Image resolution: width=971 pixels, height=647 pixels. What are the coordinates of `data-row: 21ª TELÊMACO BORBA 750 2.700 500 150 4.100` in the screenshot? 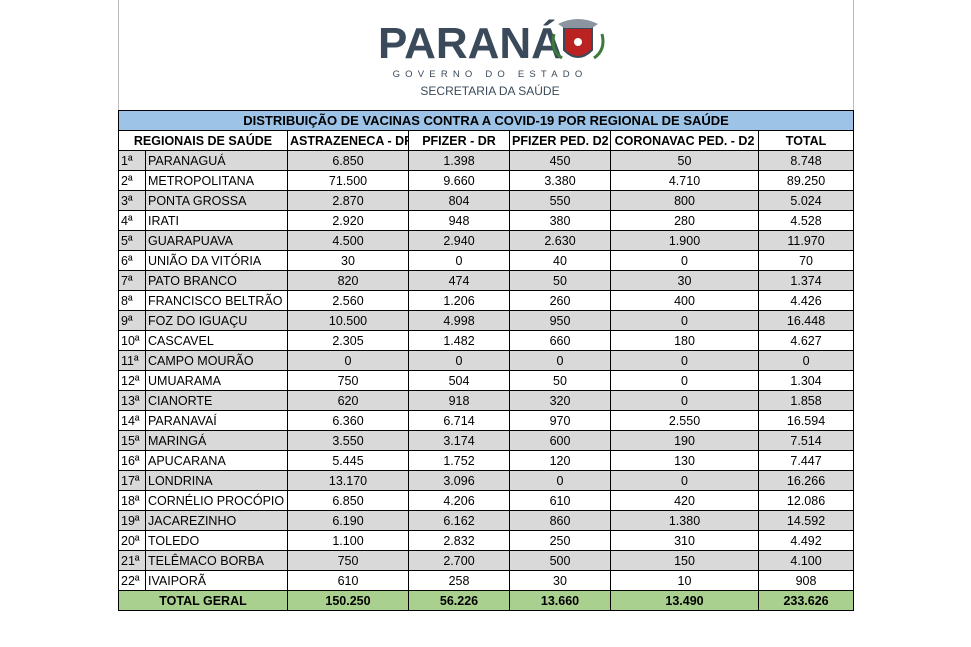 It's located at (486, 560).